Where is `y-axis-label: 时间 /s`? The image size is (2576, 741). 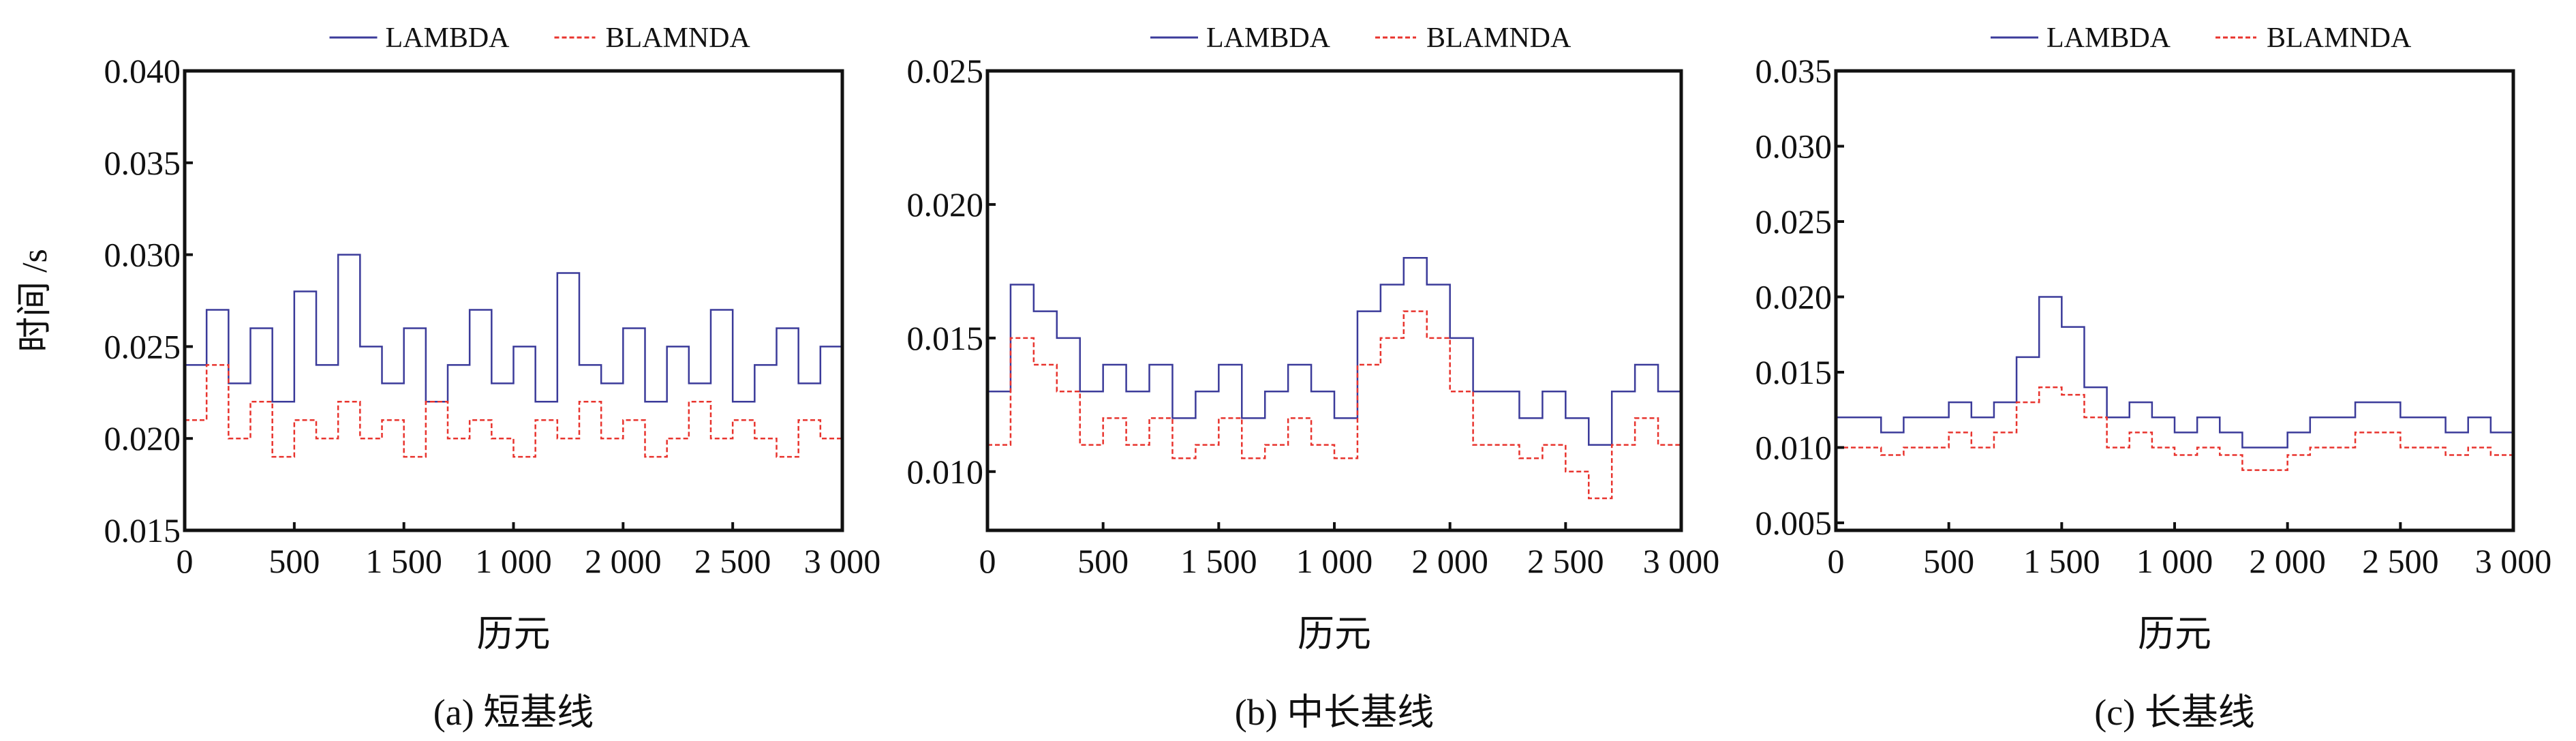 y-axis-label: 时间 /s is located at coordinates (35, 300).